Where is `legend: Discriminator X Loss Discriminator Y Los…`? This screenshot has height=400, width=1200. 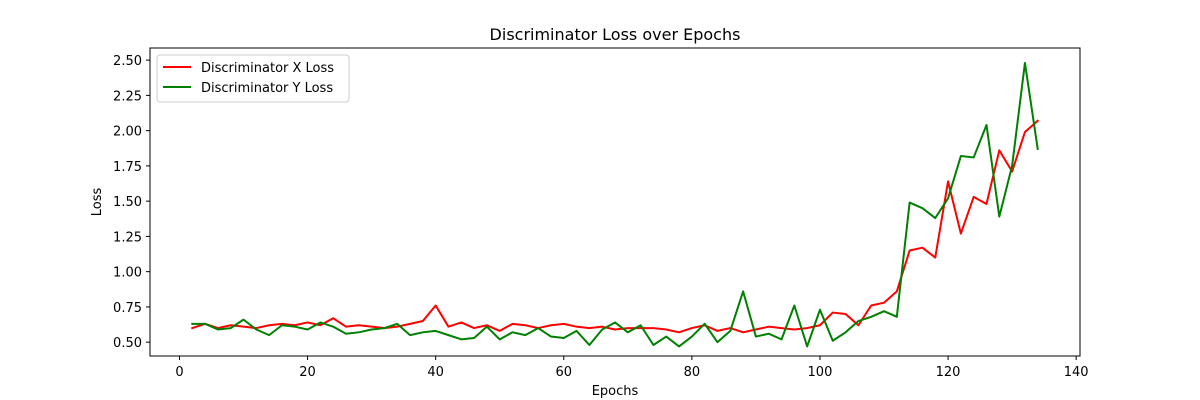
legend: Discriminator X Loss Discriminator Y Los… is located at coordinates (253, 78).